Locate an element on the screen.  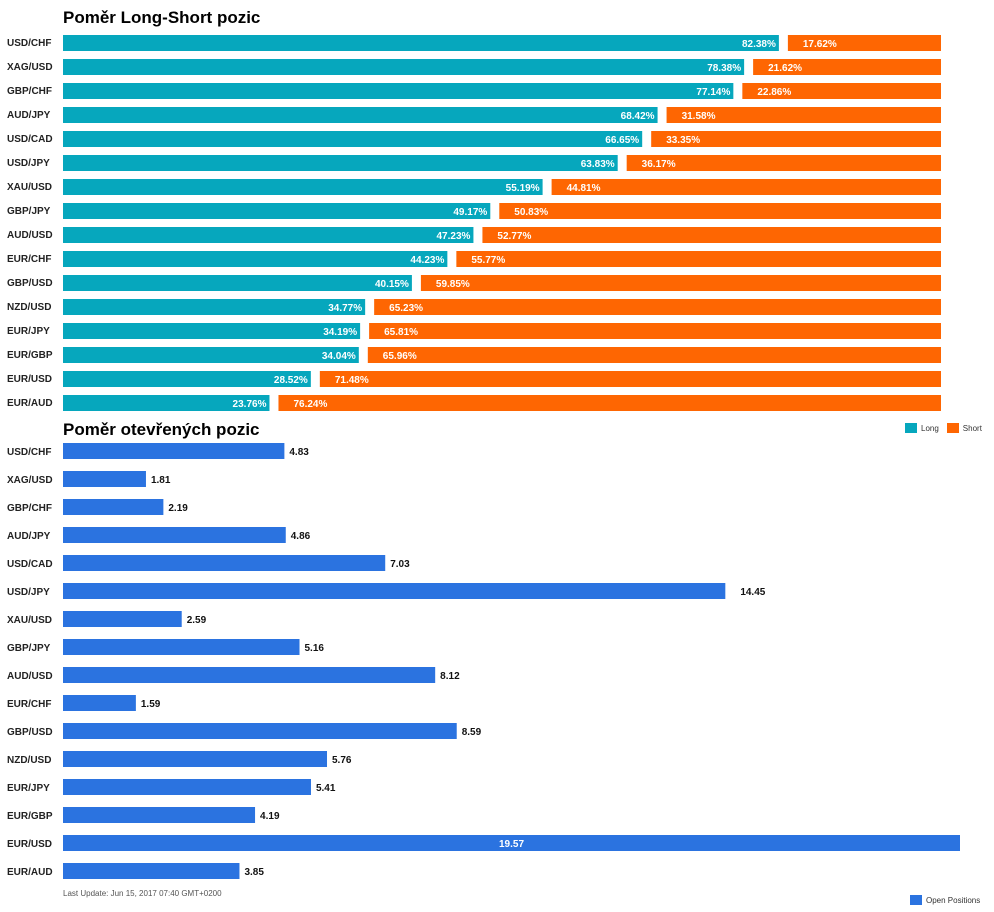
long-value-label: 34.77% is located at coordinates (345, 308).